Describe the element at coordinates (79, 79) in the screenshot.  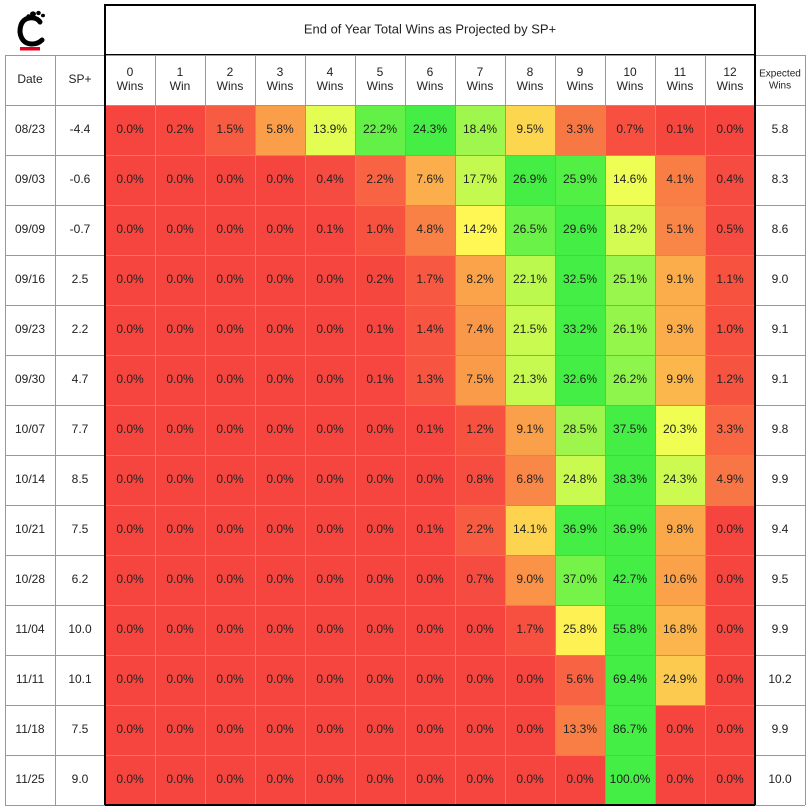
I see `header-sp: SP+` at that location.